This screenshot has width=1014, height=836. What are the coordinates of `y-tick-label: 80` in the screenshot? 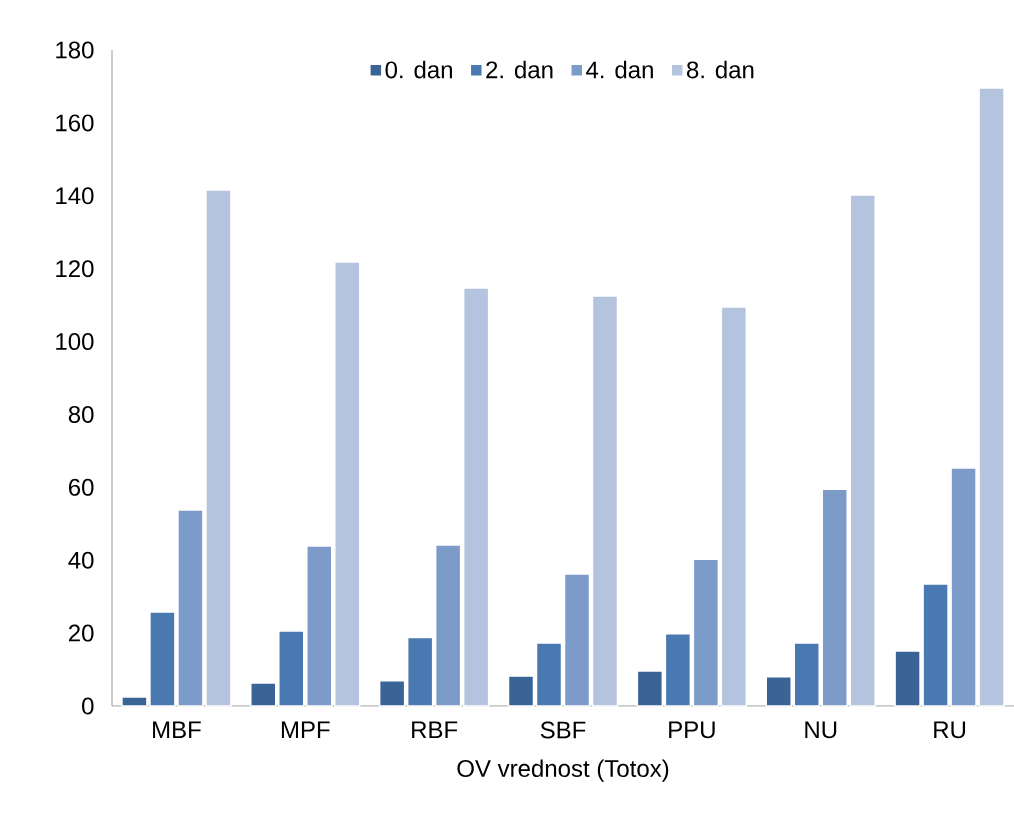 It's located at (81, 414).